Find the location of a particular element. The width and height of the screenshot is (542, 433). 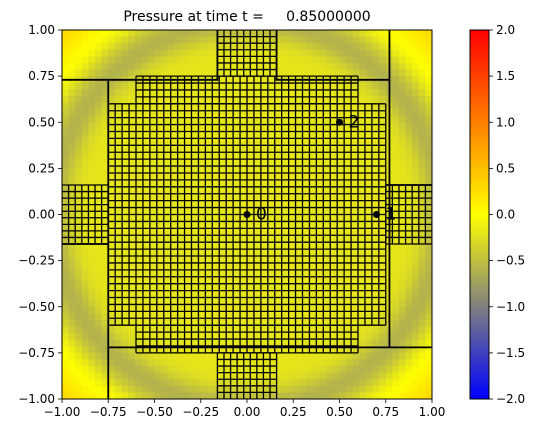

x-tick-label: −0.25 is located at coordinates (200, 412).